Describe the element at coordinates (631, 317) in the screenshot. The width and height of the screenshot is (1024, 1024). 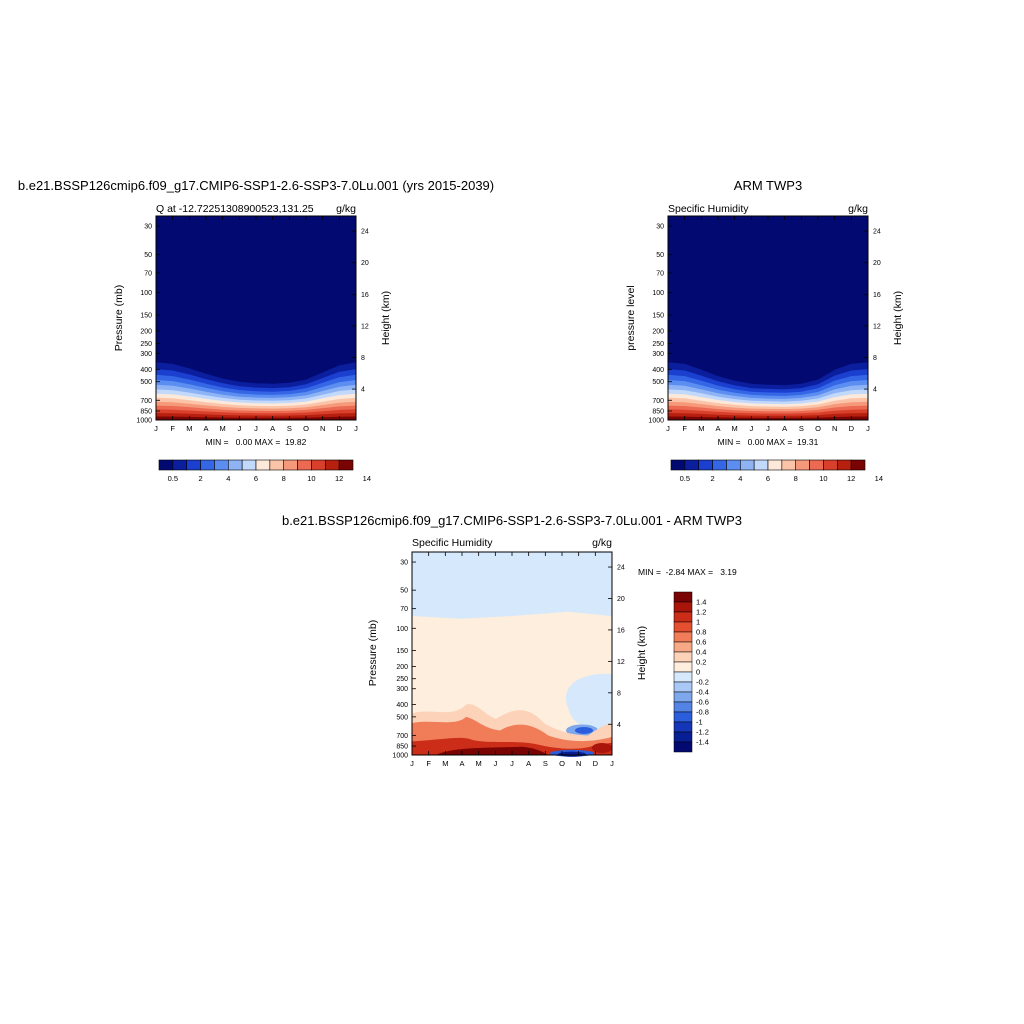
I see `panel-obs-ylabel: pressure level` at that location.